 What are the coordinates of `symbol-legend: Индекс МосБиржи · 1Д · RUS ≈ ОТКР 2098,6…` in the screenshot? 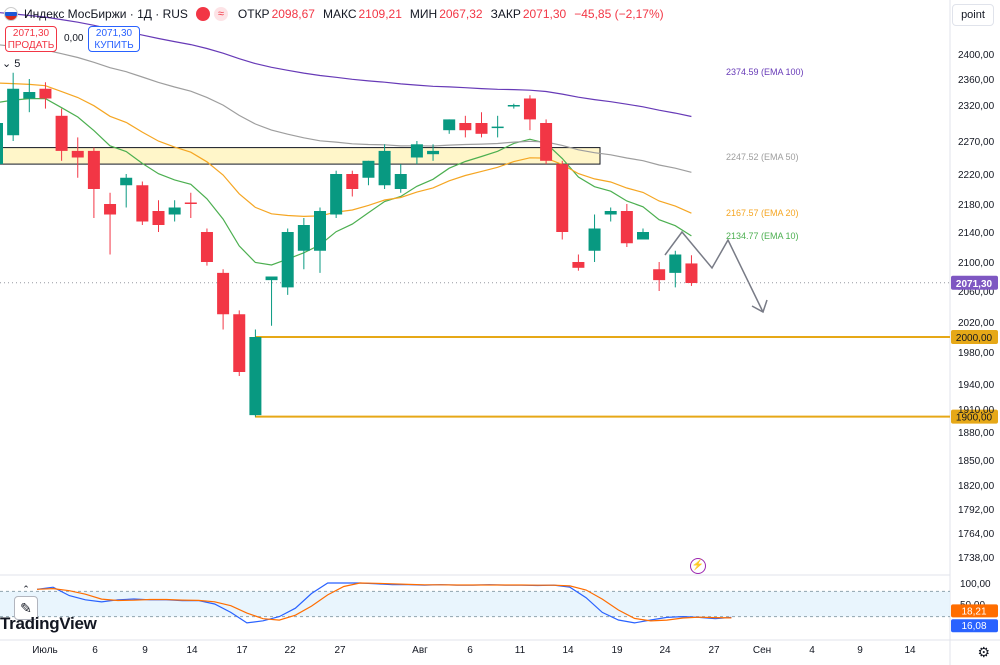 It's located at (336, 14).